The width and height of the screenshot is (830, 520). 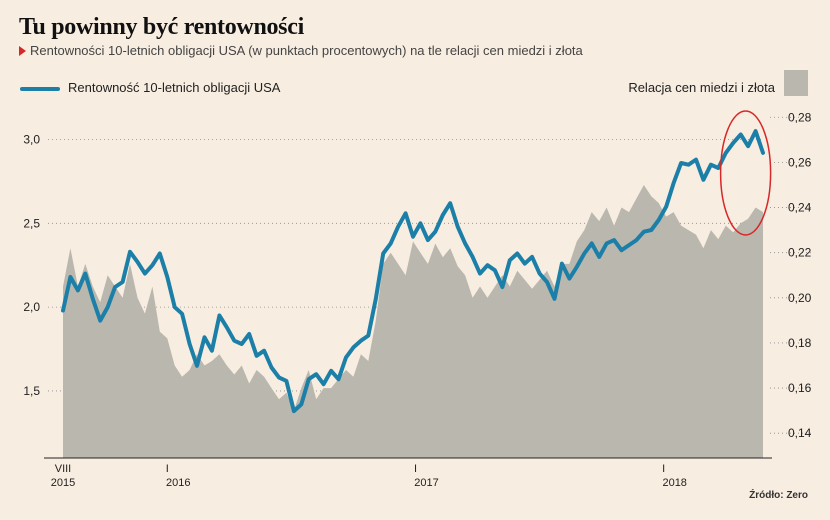 I want to click on chart-title: Tu powinny być rentowności, so click(x=161, y=27).